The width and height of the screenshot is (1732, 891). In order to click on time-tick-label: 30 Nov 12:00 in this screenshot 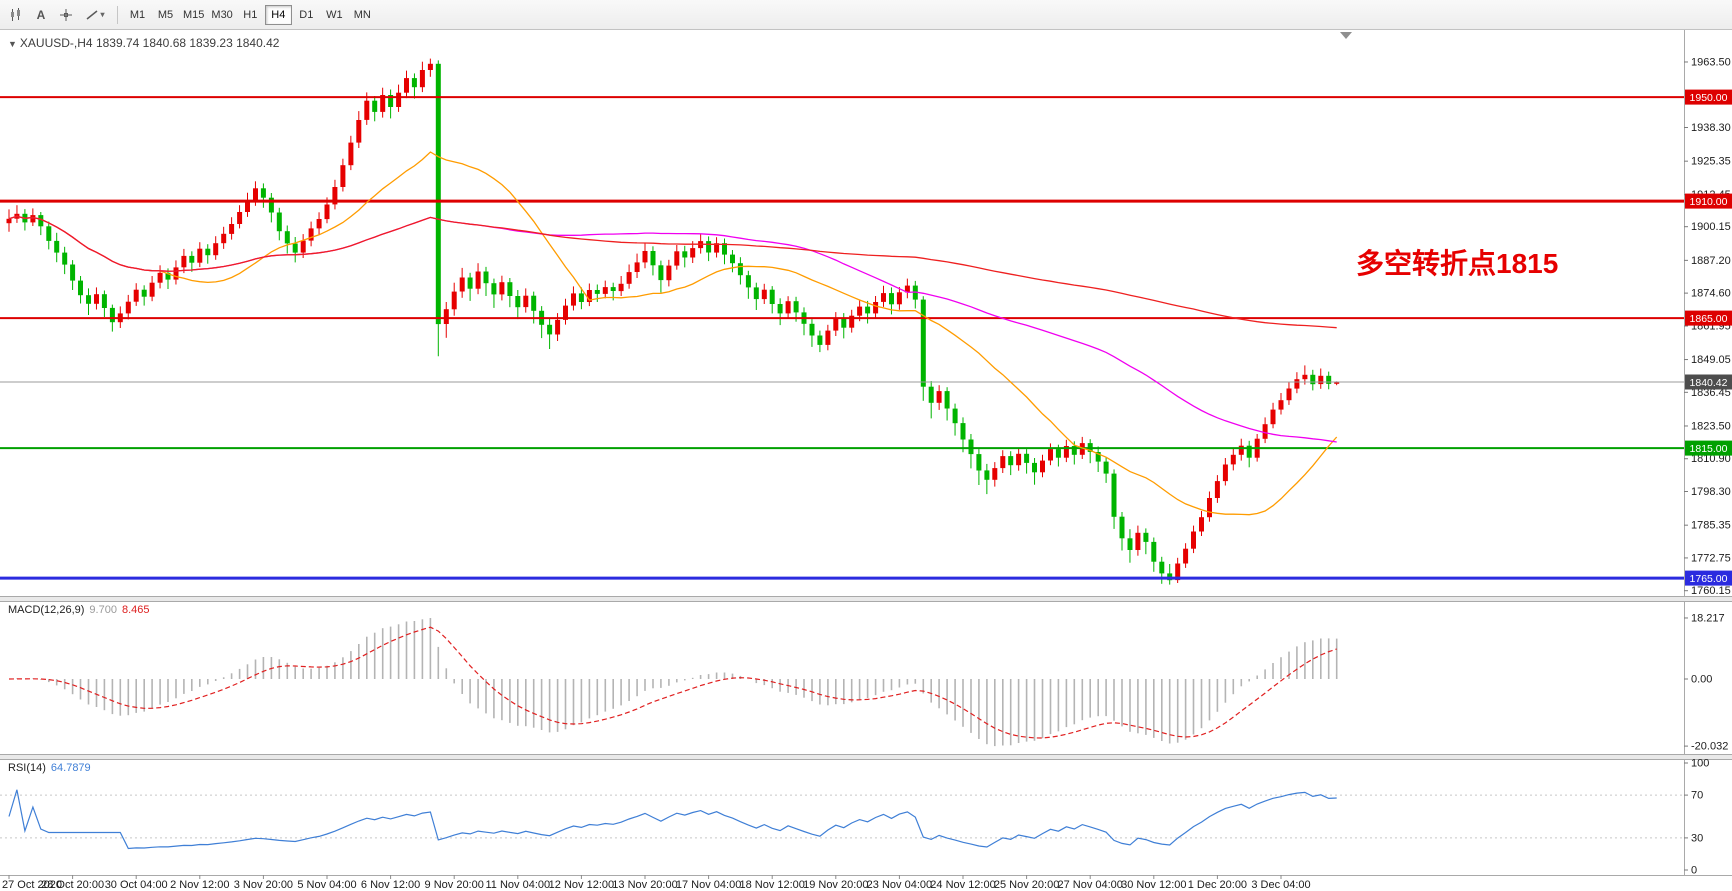, I will do `click(1153, 885)`.